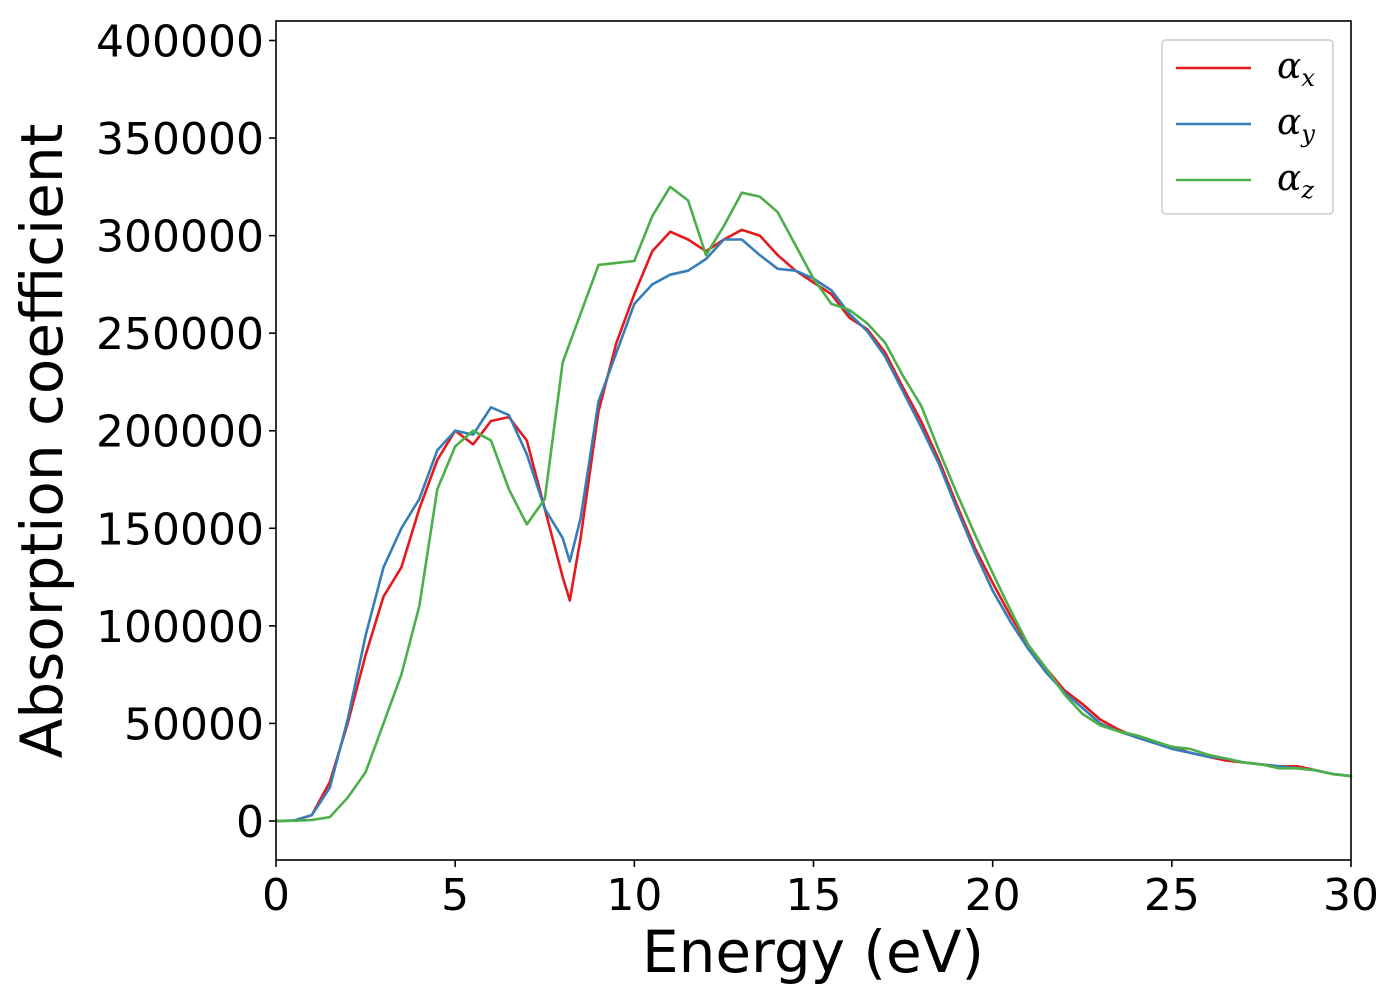  Describe the element at coordinates (276, 895) in the screenshot. I see `x-tick-label: 0` at that location.